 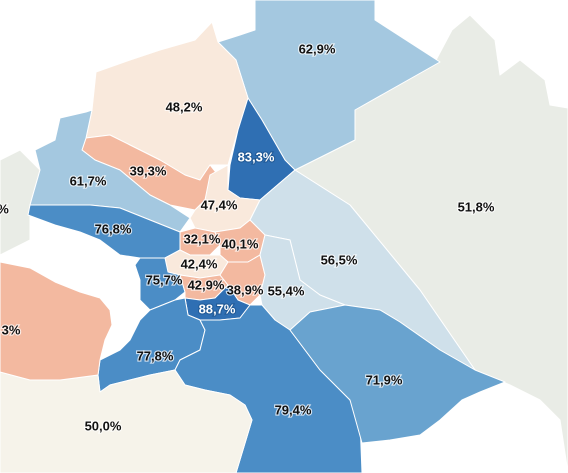 I want to click on district-label-inner-south: 88,7%, so click(x=217, y=308).